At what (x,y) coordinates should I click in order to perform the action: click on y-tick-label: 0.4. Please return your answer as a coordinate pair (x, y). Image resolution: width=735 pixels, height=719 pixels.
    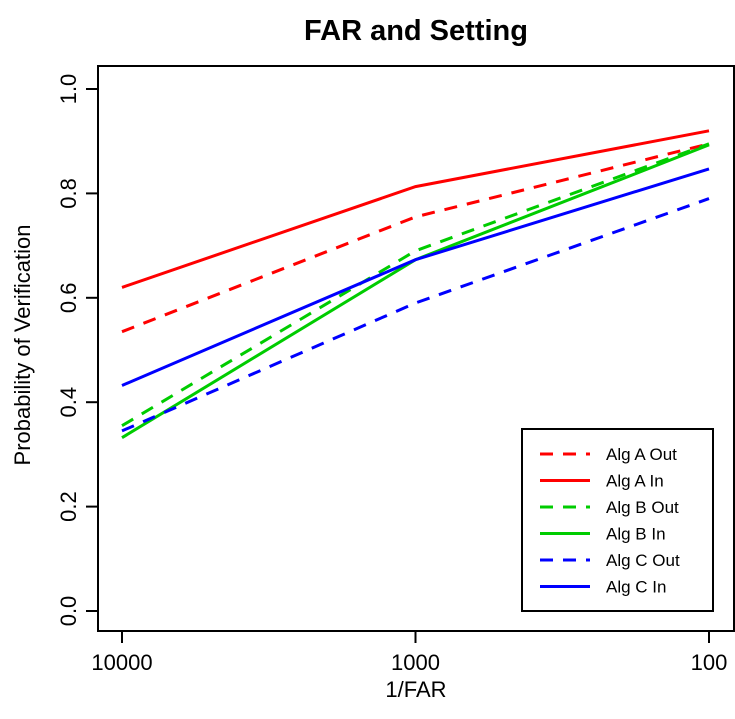
    Looking at the image, I should click on (68, 402).